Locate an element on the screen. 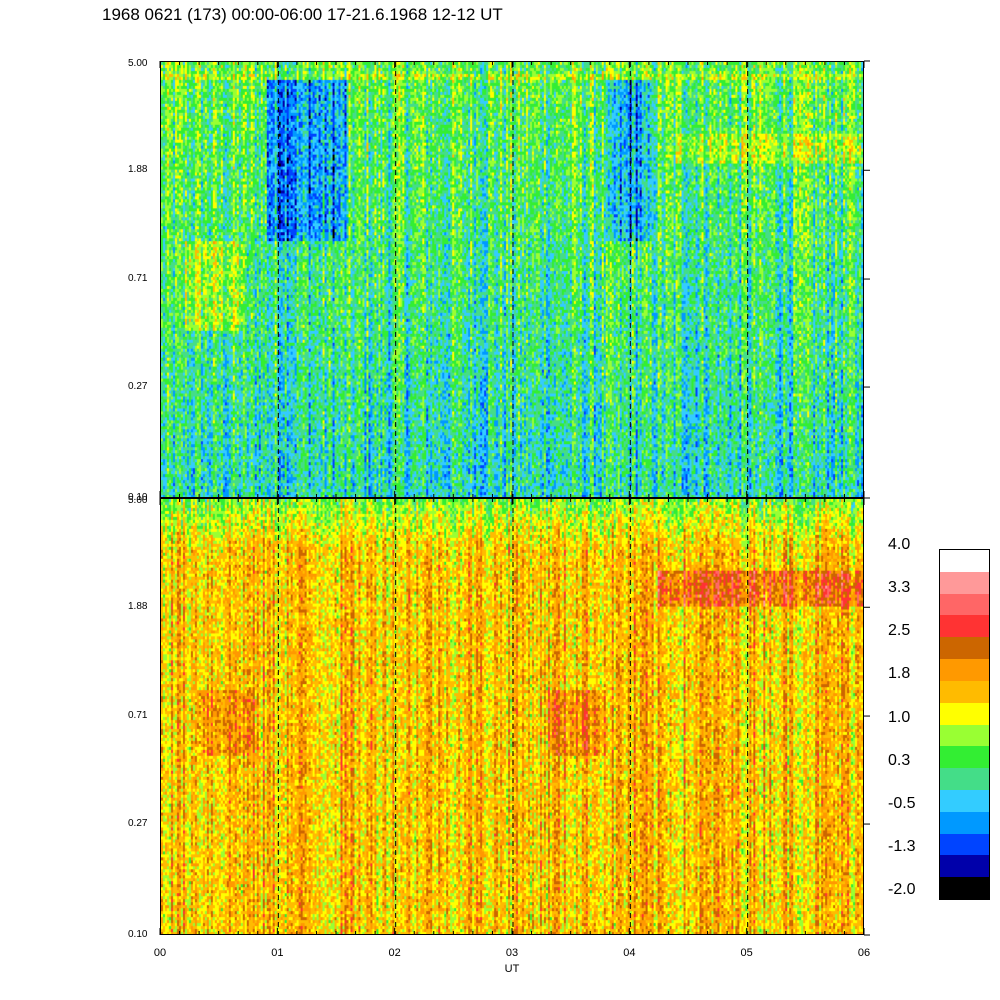  x-tick-label: 01 is located at coordinates (277, 953).